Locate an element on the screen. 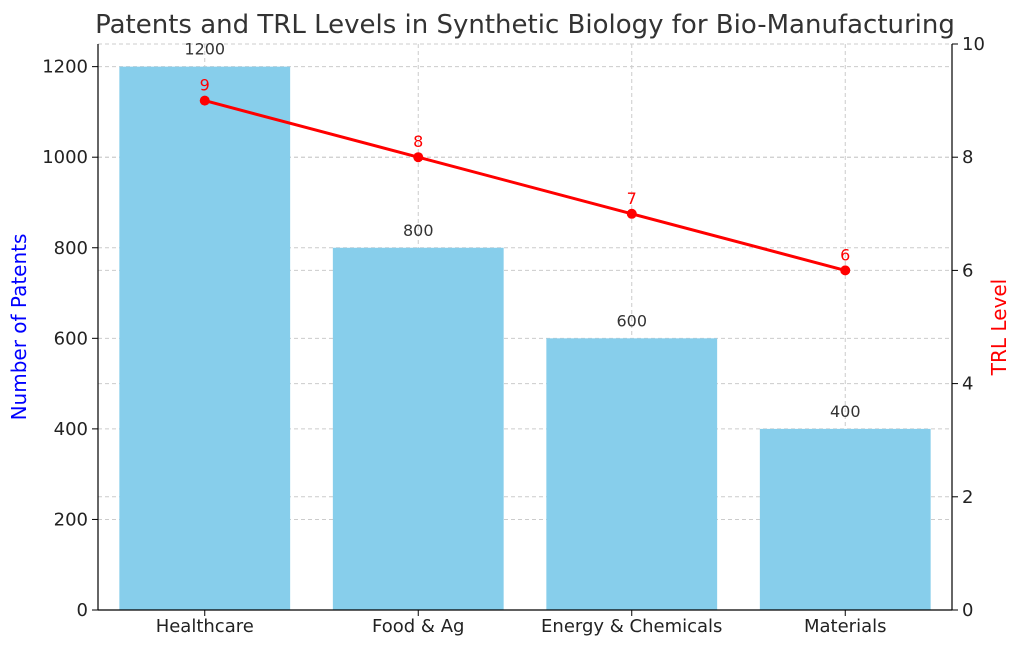  y2-axis-label: TRL Level is located at coordinates (999, 327).